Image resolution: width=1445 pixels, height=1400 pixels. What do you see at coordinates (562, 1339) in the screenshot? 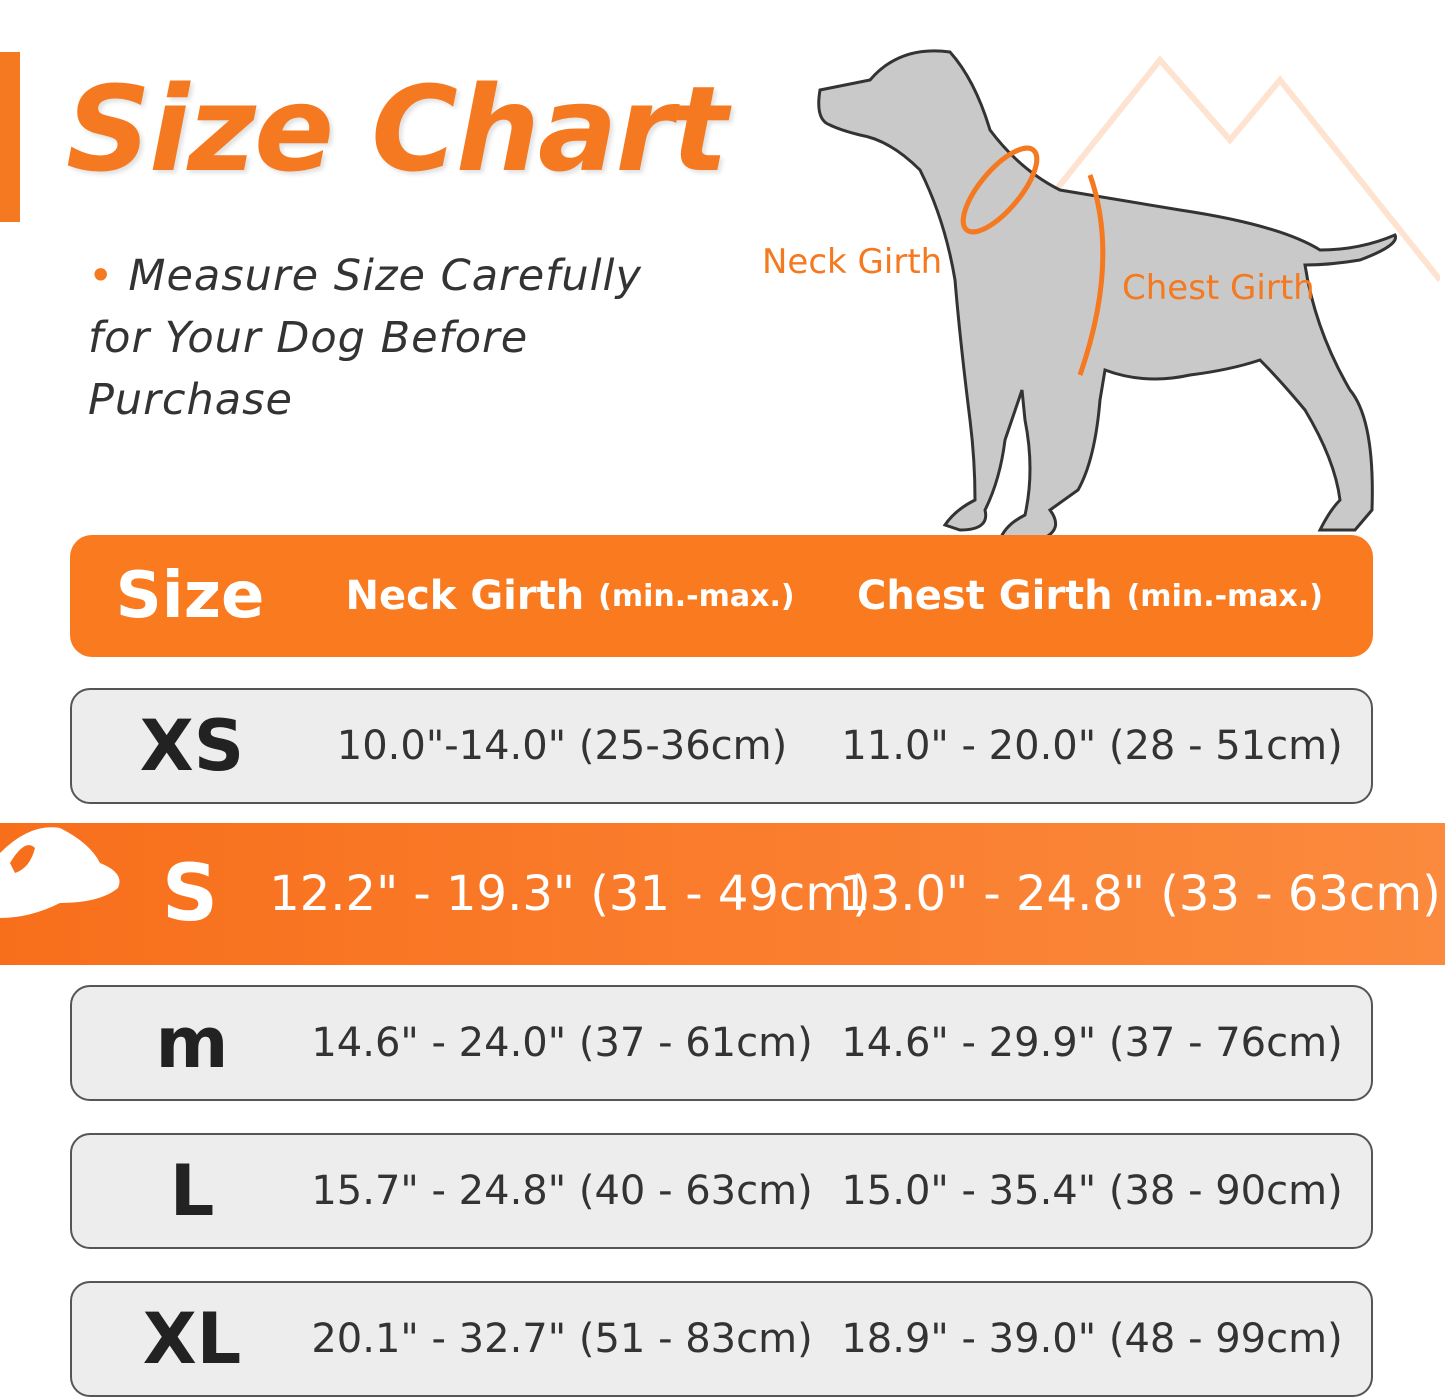
I see `neck-cell: 20.1" - 32.7" (51 - 83cm)` at bounding box center [562, 1339].